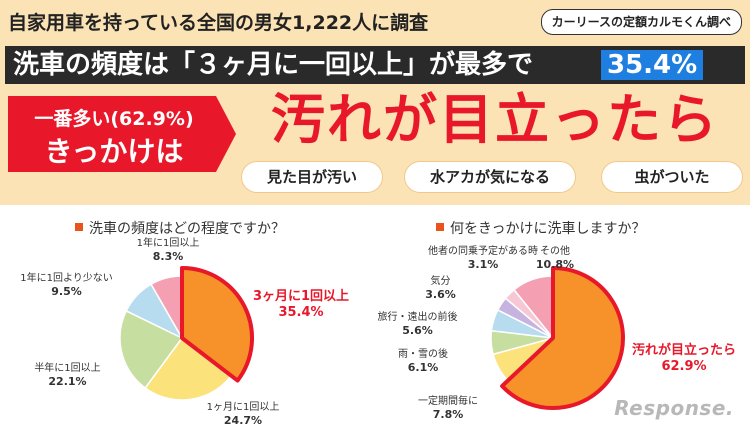  I want to click on chart1-label-pct: 24.7%, so click(243, 420).